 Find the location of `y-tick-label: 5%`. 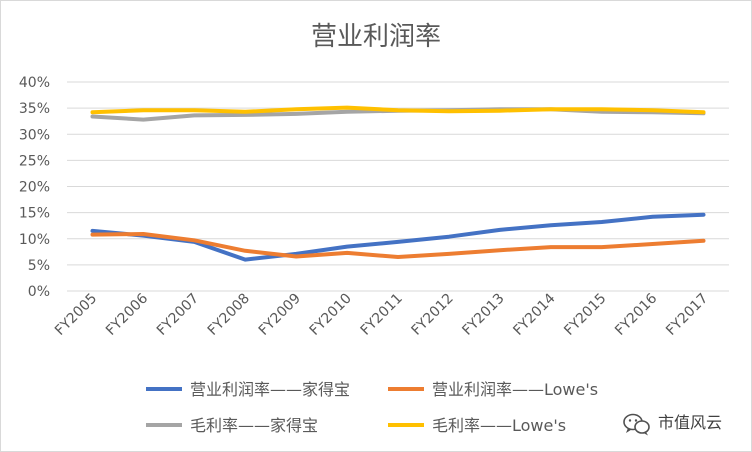

y-tick-label: 5% is located at coordinates (39, 266).